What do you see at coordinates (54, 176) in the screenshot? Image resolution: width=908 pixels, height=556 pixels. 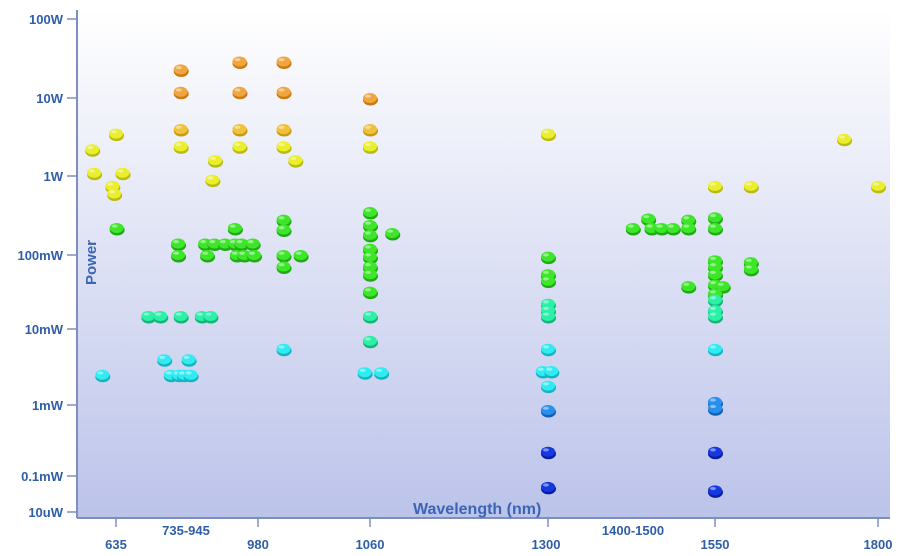 I see `y-tick-label: 1W` at bounding box center [54, 176].